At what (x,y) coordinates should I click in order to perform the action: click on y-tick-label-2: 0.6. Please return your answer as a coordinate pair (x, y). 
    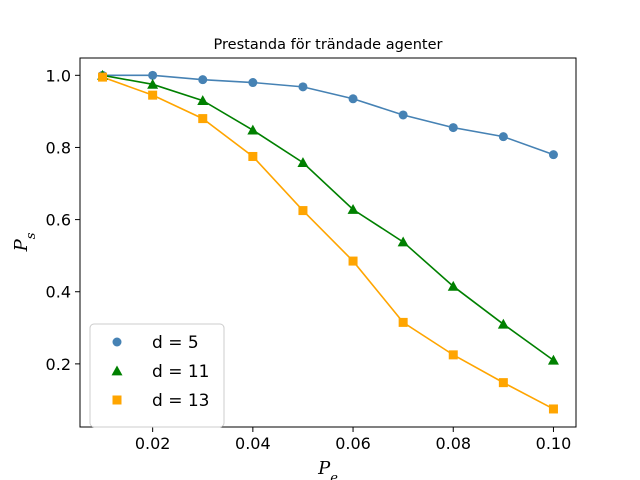
    Looking at the image, I should click on (58, 220).